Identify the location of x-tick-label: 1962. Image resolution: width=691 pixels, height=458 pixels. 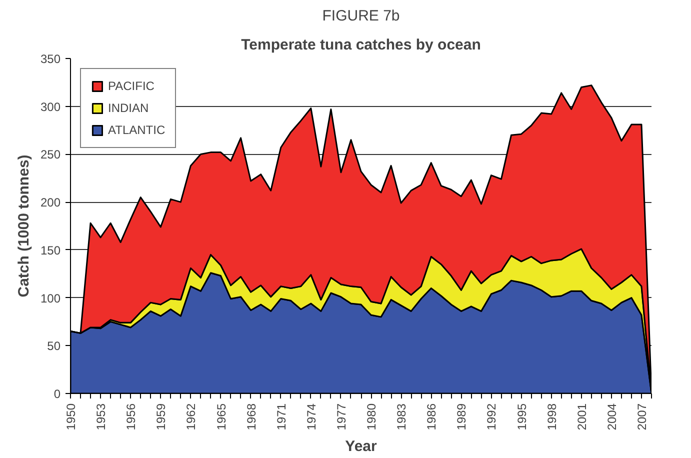
(191, 416).